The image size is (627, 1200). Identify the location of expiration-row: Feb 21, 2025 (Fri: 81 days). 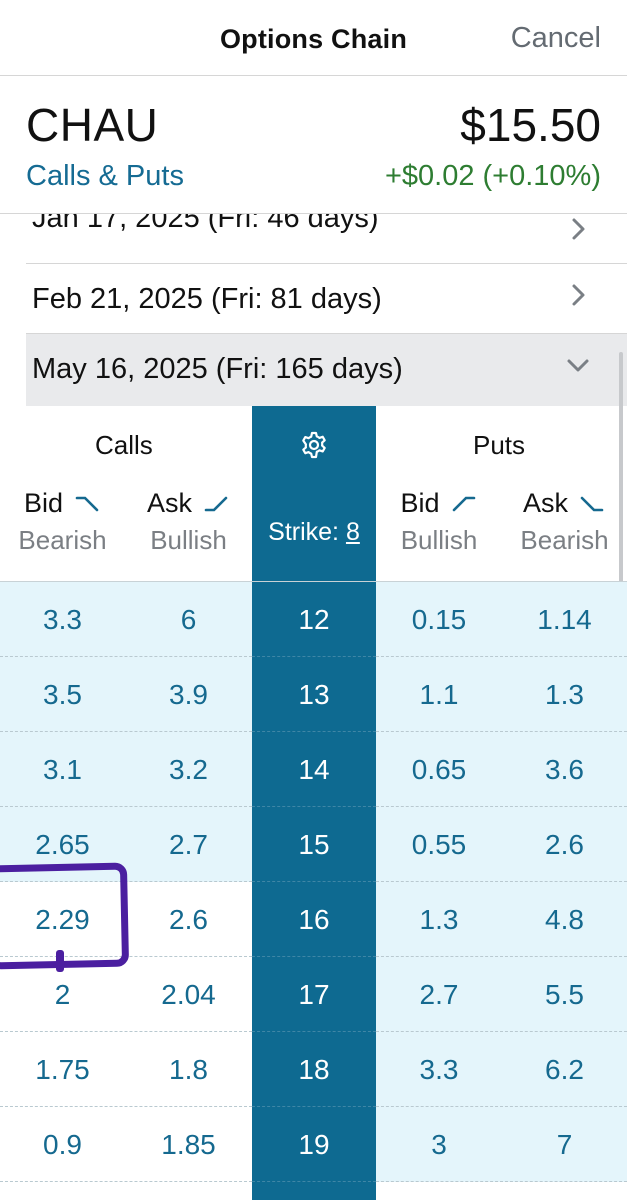
(326, 299).